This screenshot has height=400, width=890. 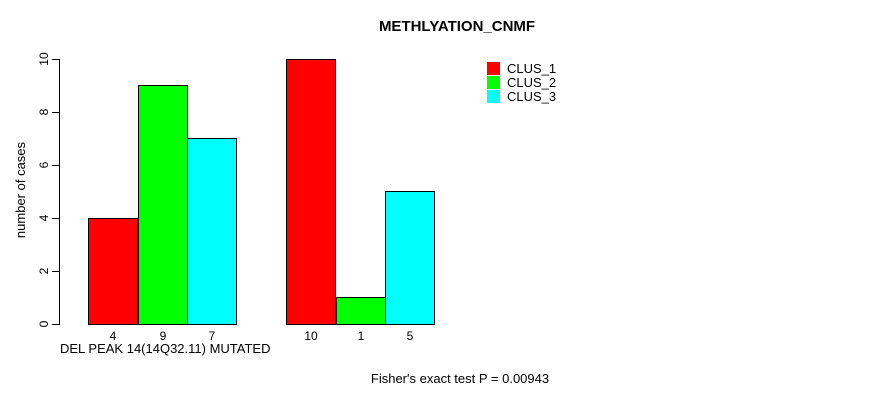 What do you see at coordinates (20, 190) in the screenshot?
I see `y-axis-label: number of cases` at bounding box center [20, 190].